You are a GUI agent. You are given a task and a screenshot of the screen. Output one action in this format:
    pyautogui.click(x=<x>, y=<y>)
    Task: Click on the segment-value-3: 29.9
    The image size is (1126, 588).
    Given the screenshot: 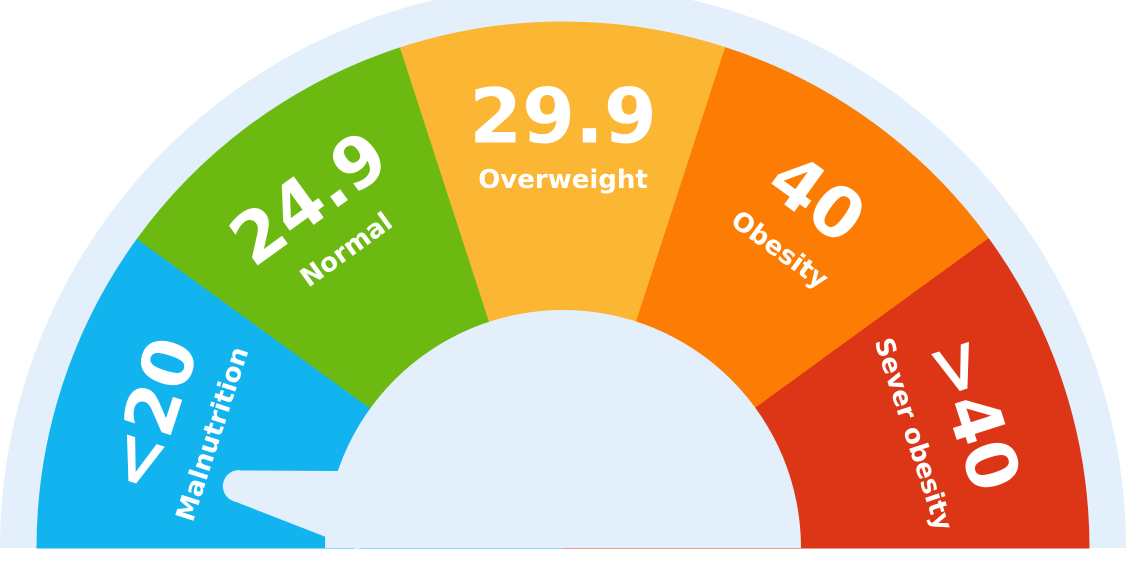 What is the action you would take?
    pyautogui.click(x=563, y=116)
    